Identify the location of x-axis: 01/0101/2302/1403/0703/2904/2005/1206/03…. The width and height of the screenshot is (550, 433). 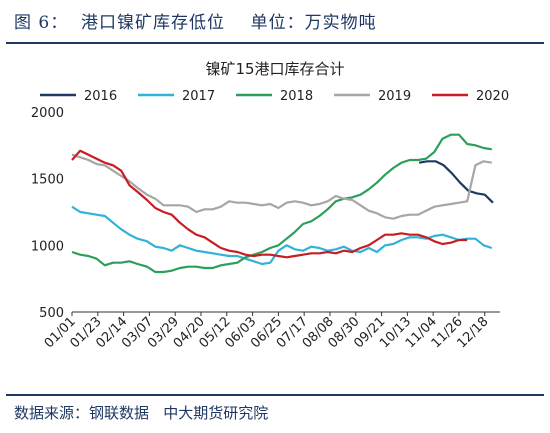
(271, 331).